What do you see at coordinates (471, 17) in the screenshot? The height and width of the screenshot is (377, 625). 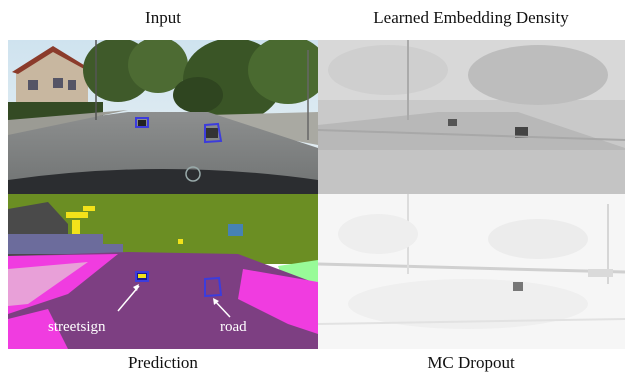 I see `caption-learned-embedding-density: Learned Embedding Density` at bounding box center [471, 17].